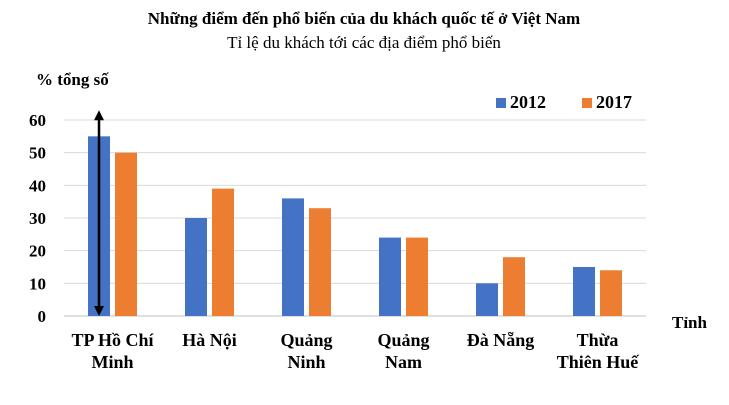 The width and height of the screenshot is (729, 405). I want to click on category-label: Đà Nẵng, so click(501, 340).